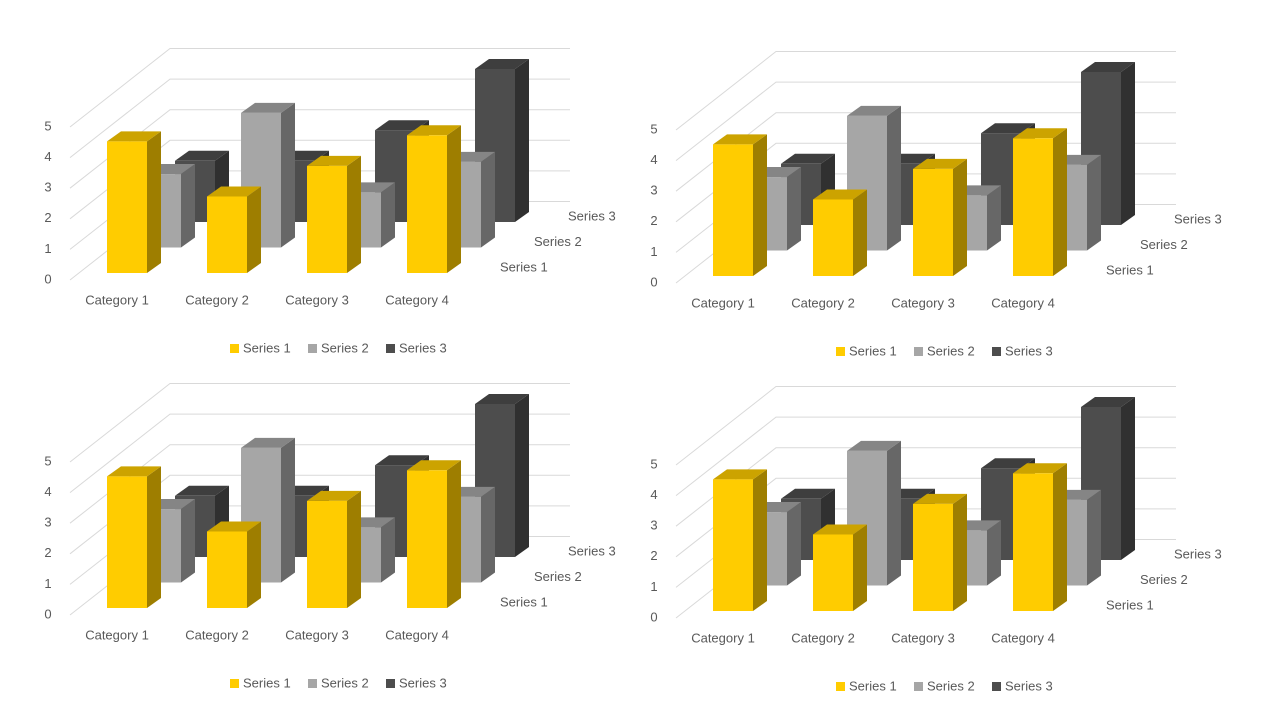  Describe the element at coordinates (217, 299) in the screenshot. I see `x-tick-label: Category 2` at that location.